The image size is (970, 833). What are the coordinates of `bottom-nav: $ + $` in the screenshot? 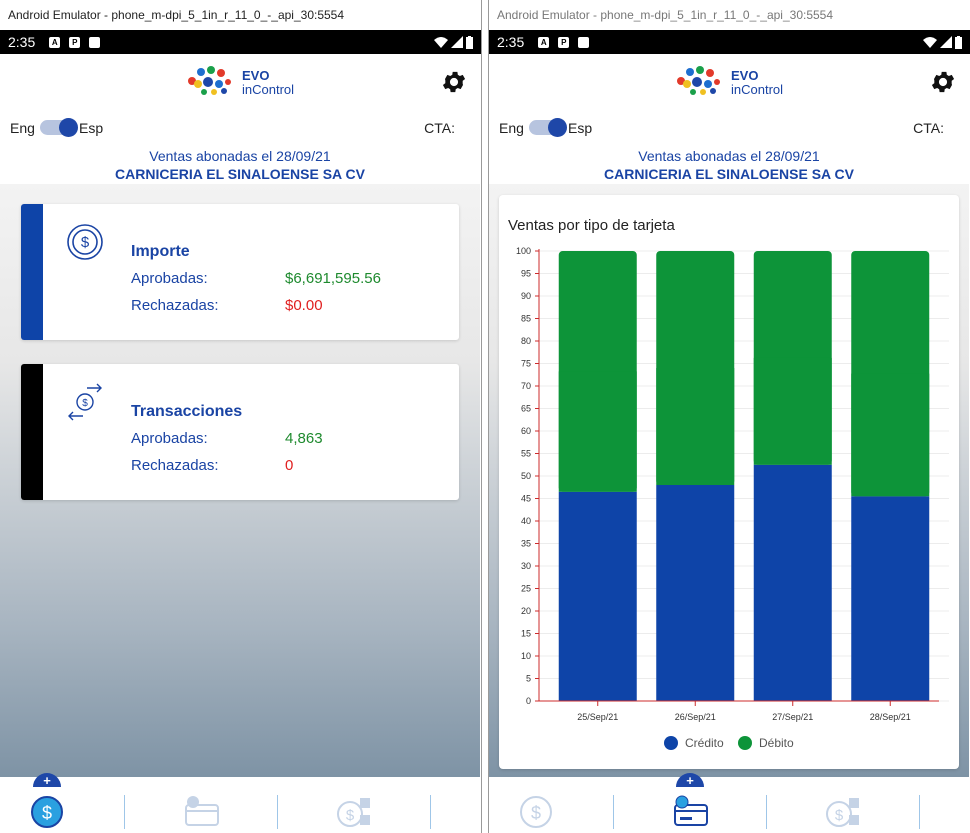 It's located at (729, 803).